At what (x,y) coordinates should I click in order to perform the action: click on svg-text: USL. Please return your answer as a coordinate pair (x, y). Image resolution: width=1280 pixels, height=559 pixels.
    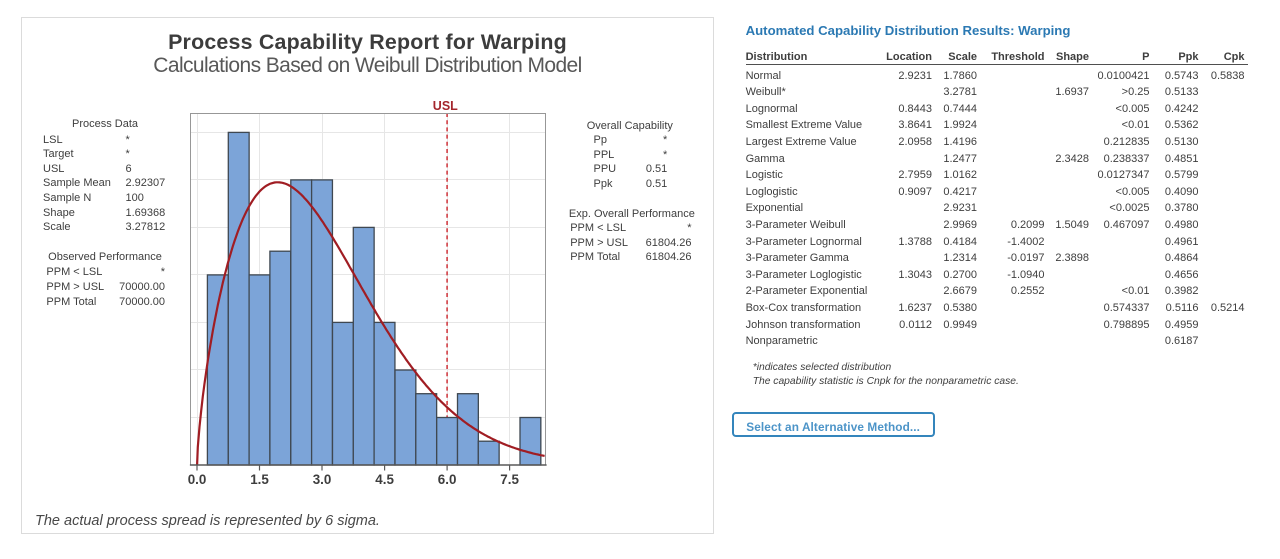
    Looking at the image, I should click on (445, 106).